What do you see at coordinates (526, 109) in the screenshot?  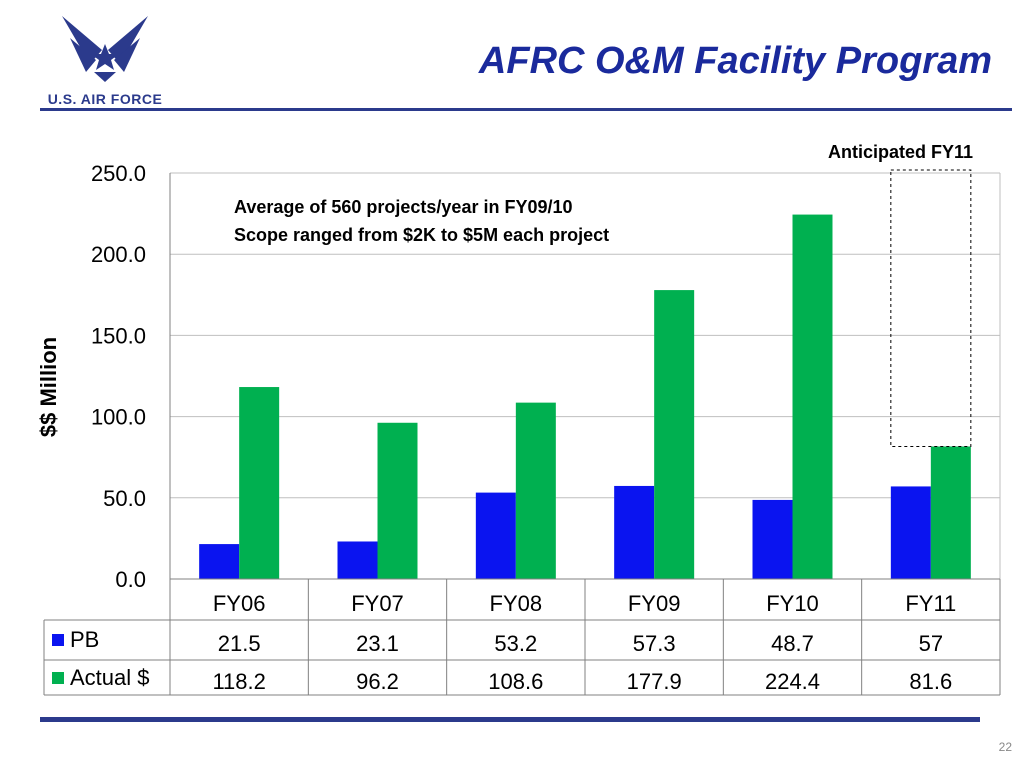 I see `header-divider` at bounding box center [526, 109].